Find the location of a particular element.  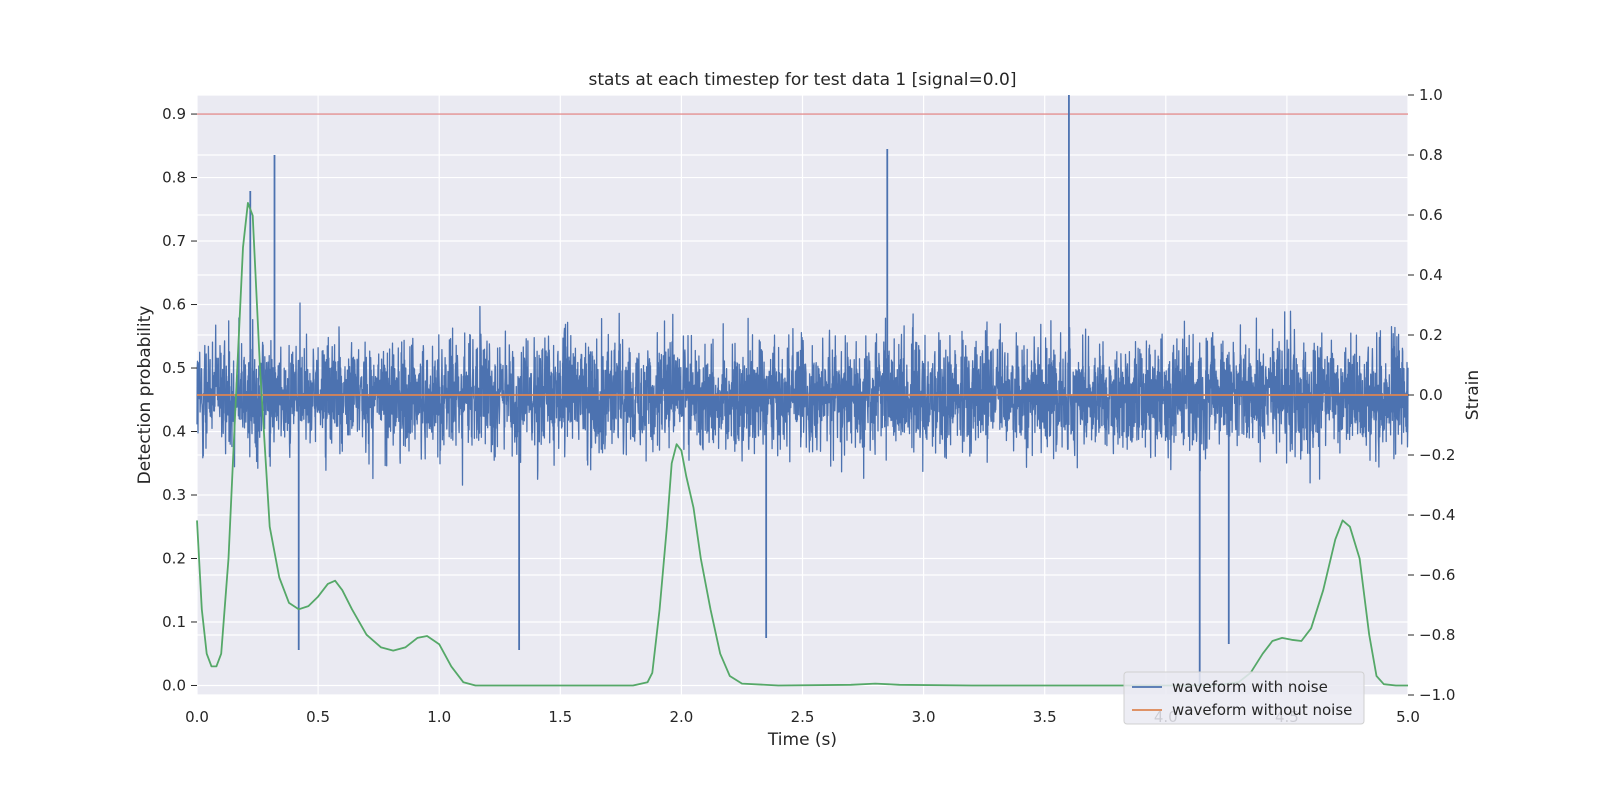

y2-axis-label: Strain is located at coordinates (1473, 395).